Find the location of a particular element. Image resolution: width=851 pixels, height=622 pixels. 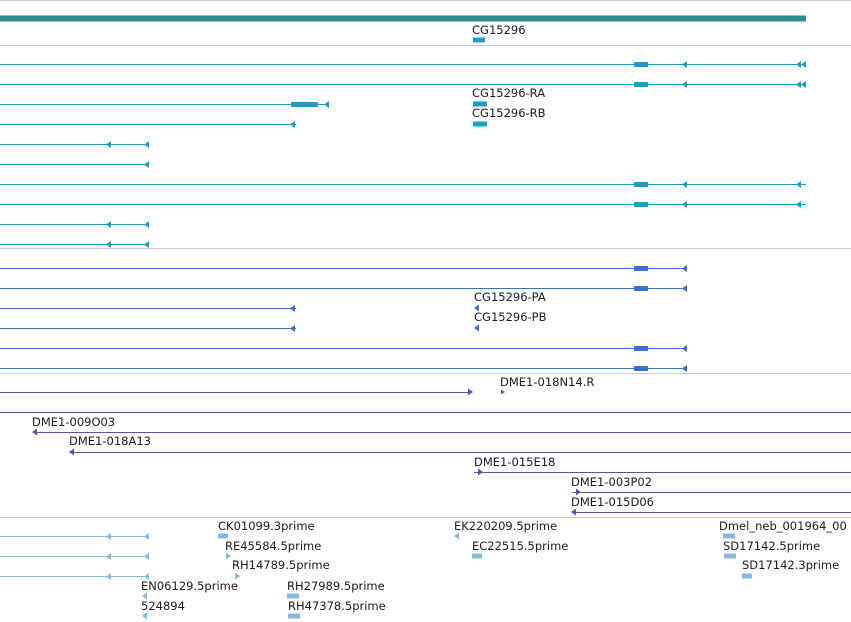

clone-label-018n14: DME1-018N14.R is located at coordinates (547, 382).